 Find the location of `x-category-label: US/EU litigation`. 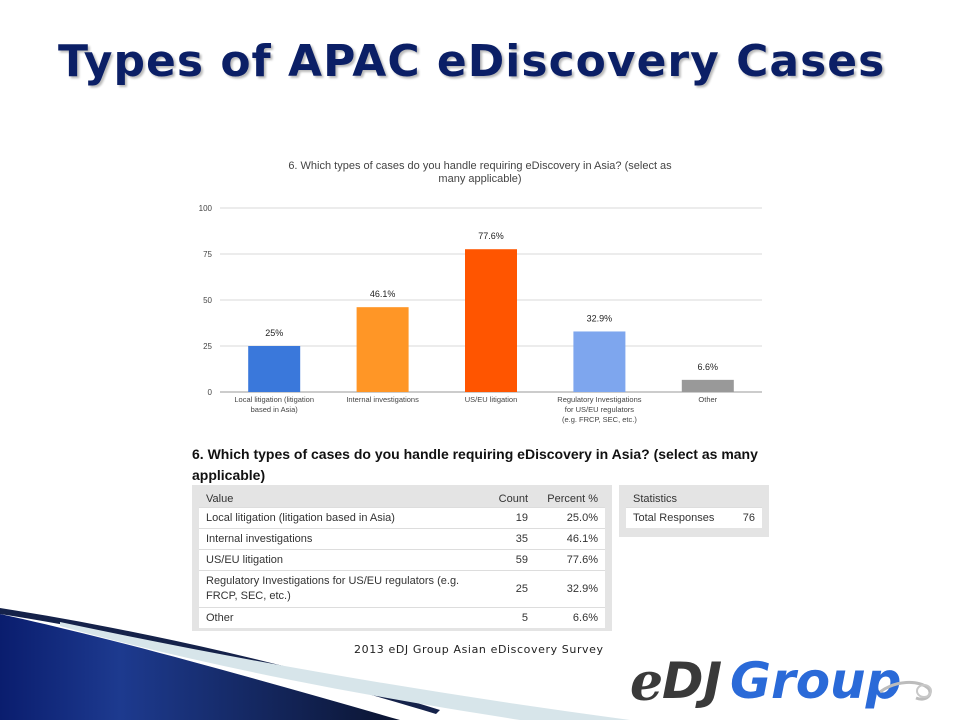

x-category-label: US/EU litigation is located at coordinates (491, 399).